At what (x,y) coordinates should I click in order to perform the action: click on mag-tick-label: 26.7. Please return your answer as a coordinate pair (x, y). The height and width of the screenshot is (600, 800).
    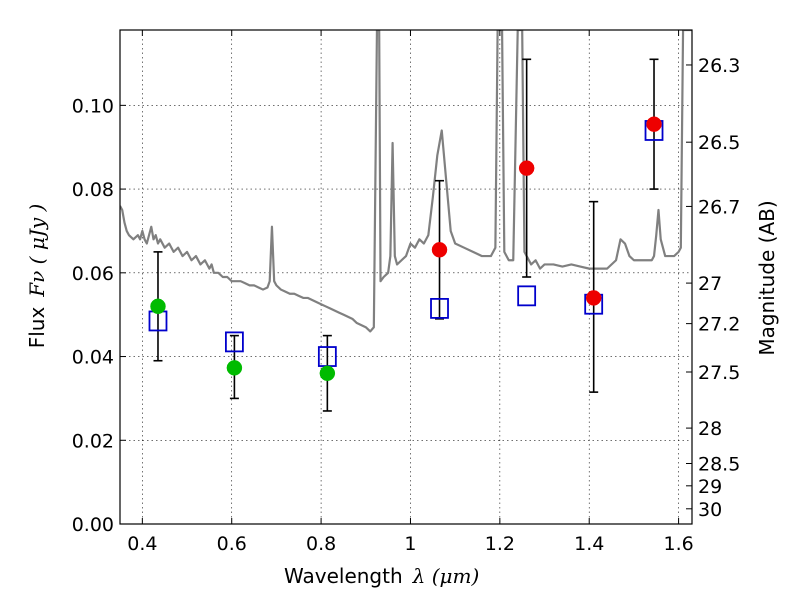
    Looking at the image, I should click on (719, 207).